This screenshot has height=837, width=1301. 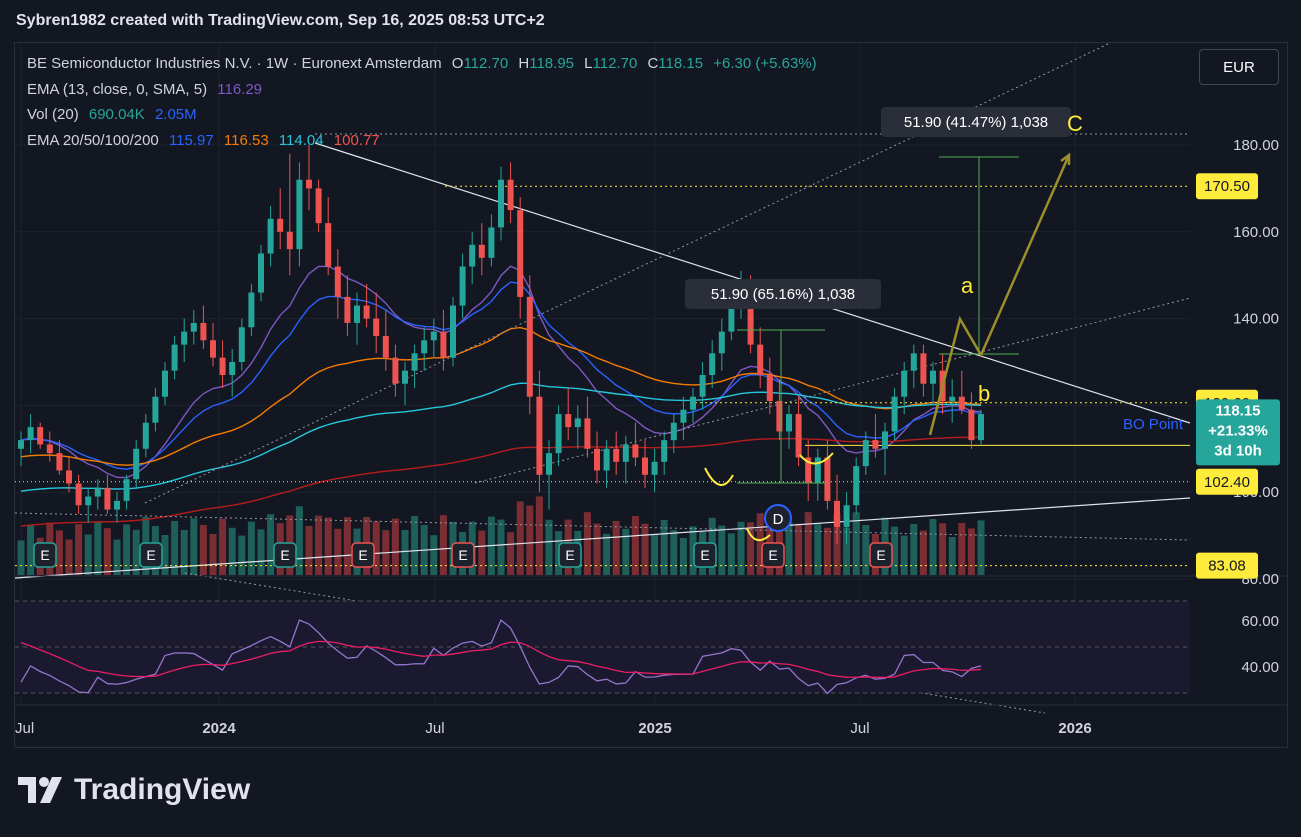 What do you see at coordinates (524, 63) in the screenshot?
I see `high-label: H` at bounding box center [524, 63].